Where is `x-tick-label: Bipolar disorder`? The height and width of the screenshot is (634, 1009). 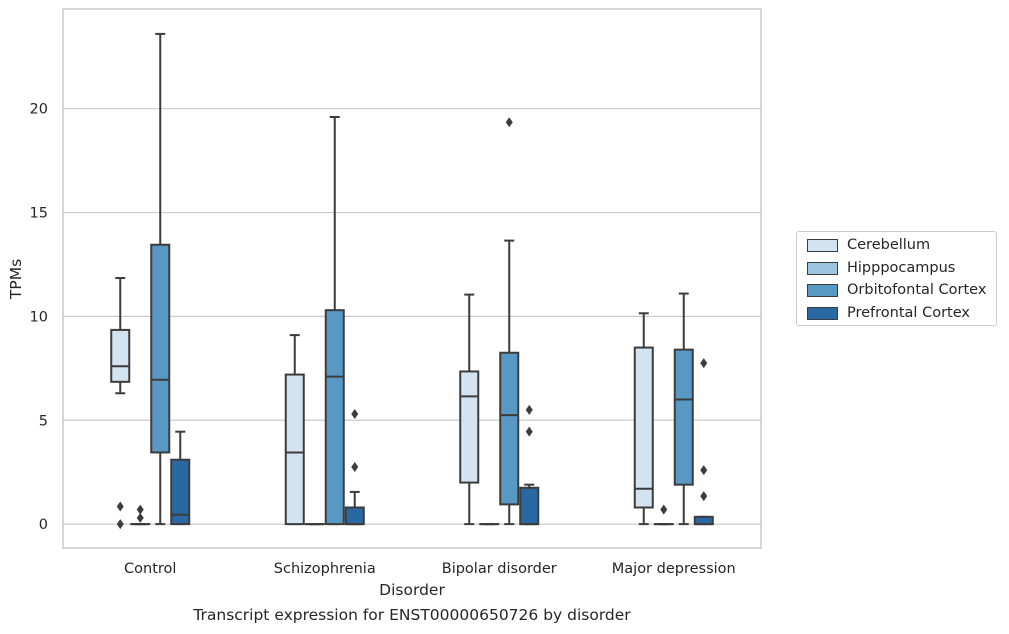 x-tick-label: Bipolar disorder is located at coordinates (499, 569).